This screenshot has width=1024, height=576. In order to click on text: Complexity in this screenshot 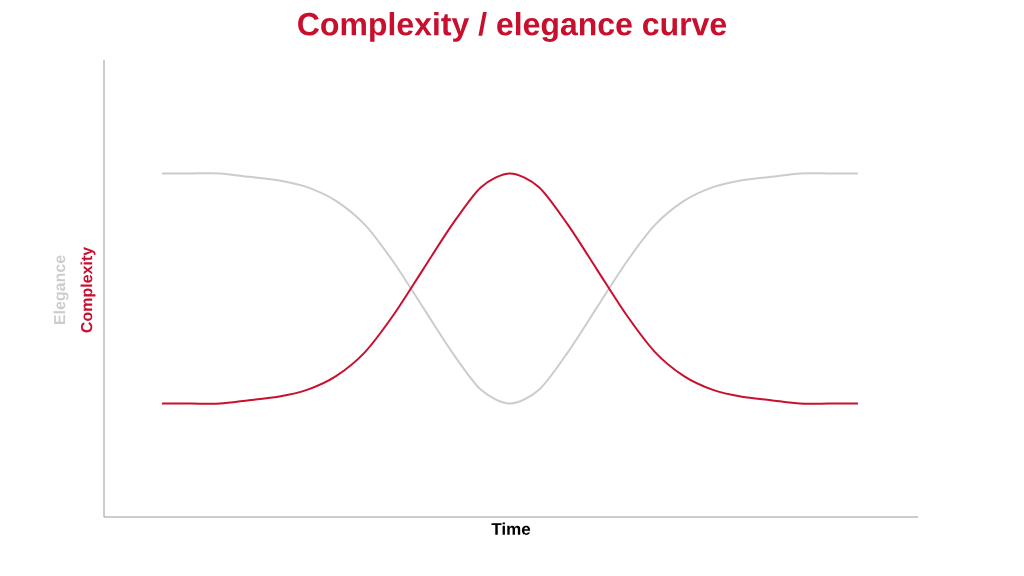, I will do `click(88, 289)`.